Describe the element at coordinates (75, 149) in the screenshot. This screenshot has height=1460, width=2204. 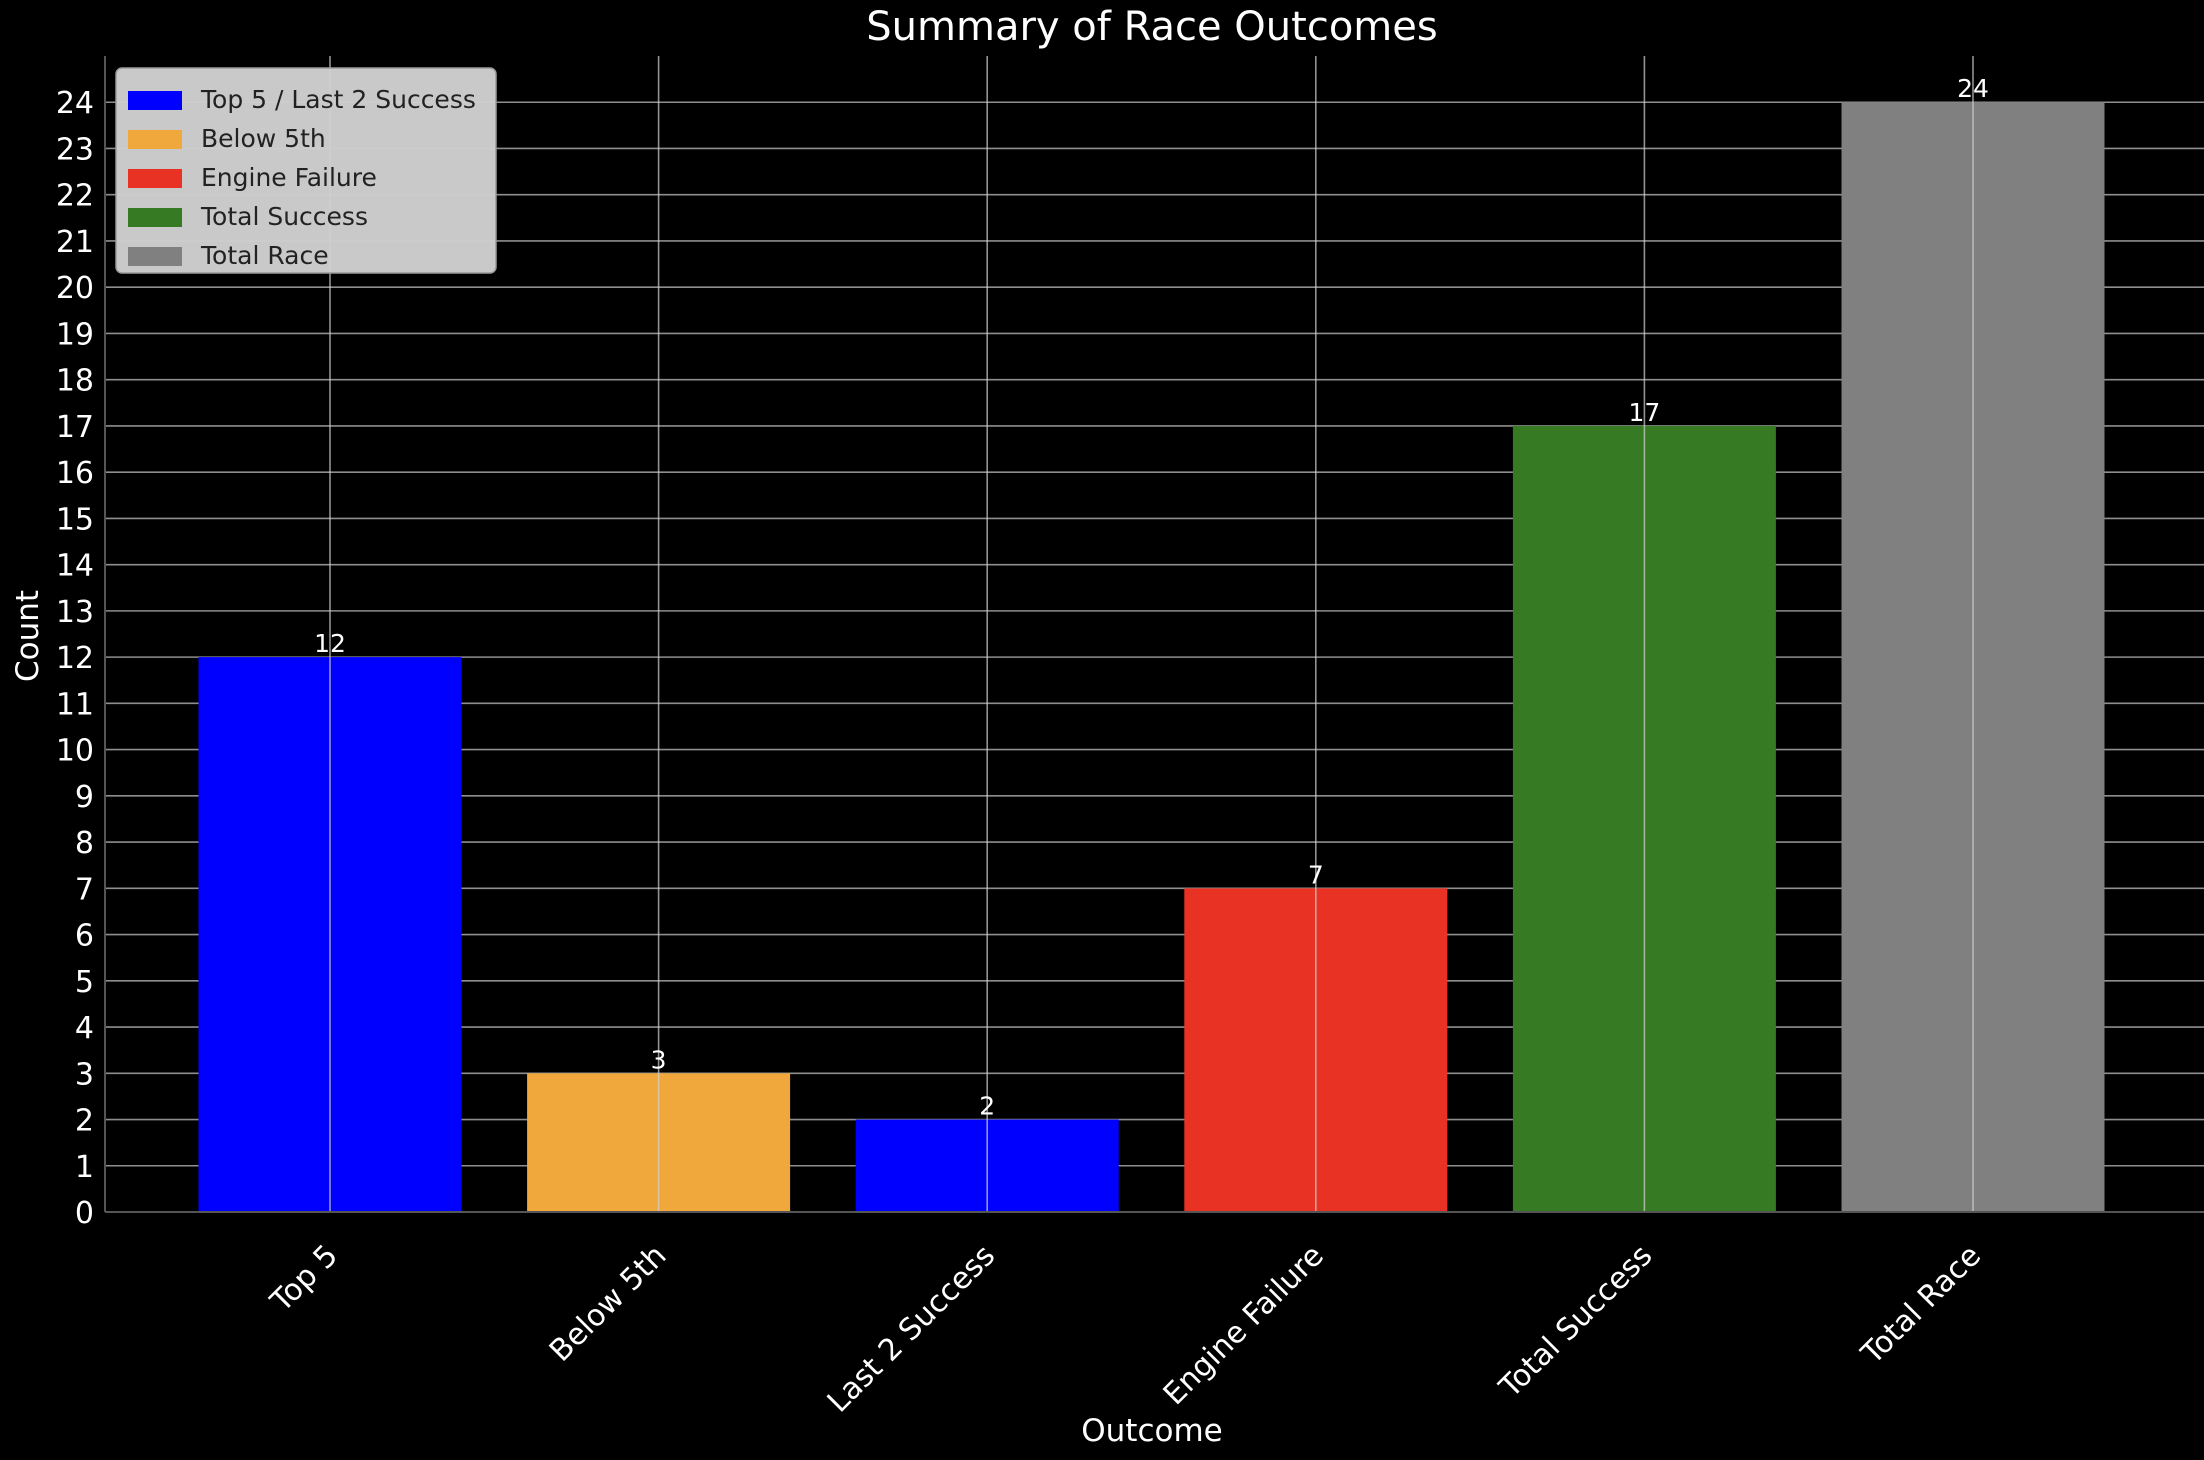
I see `y-tick-label: 23` at that location.